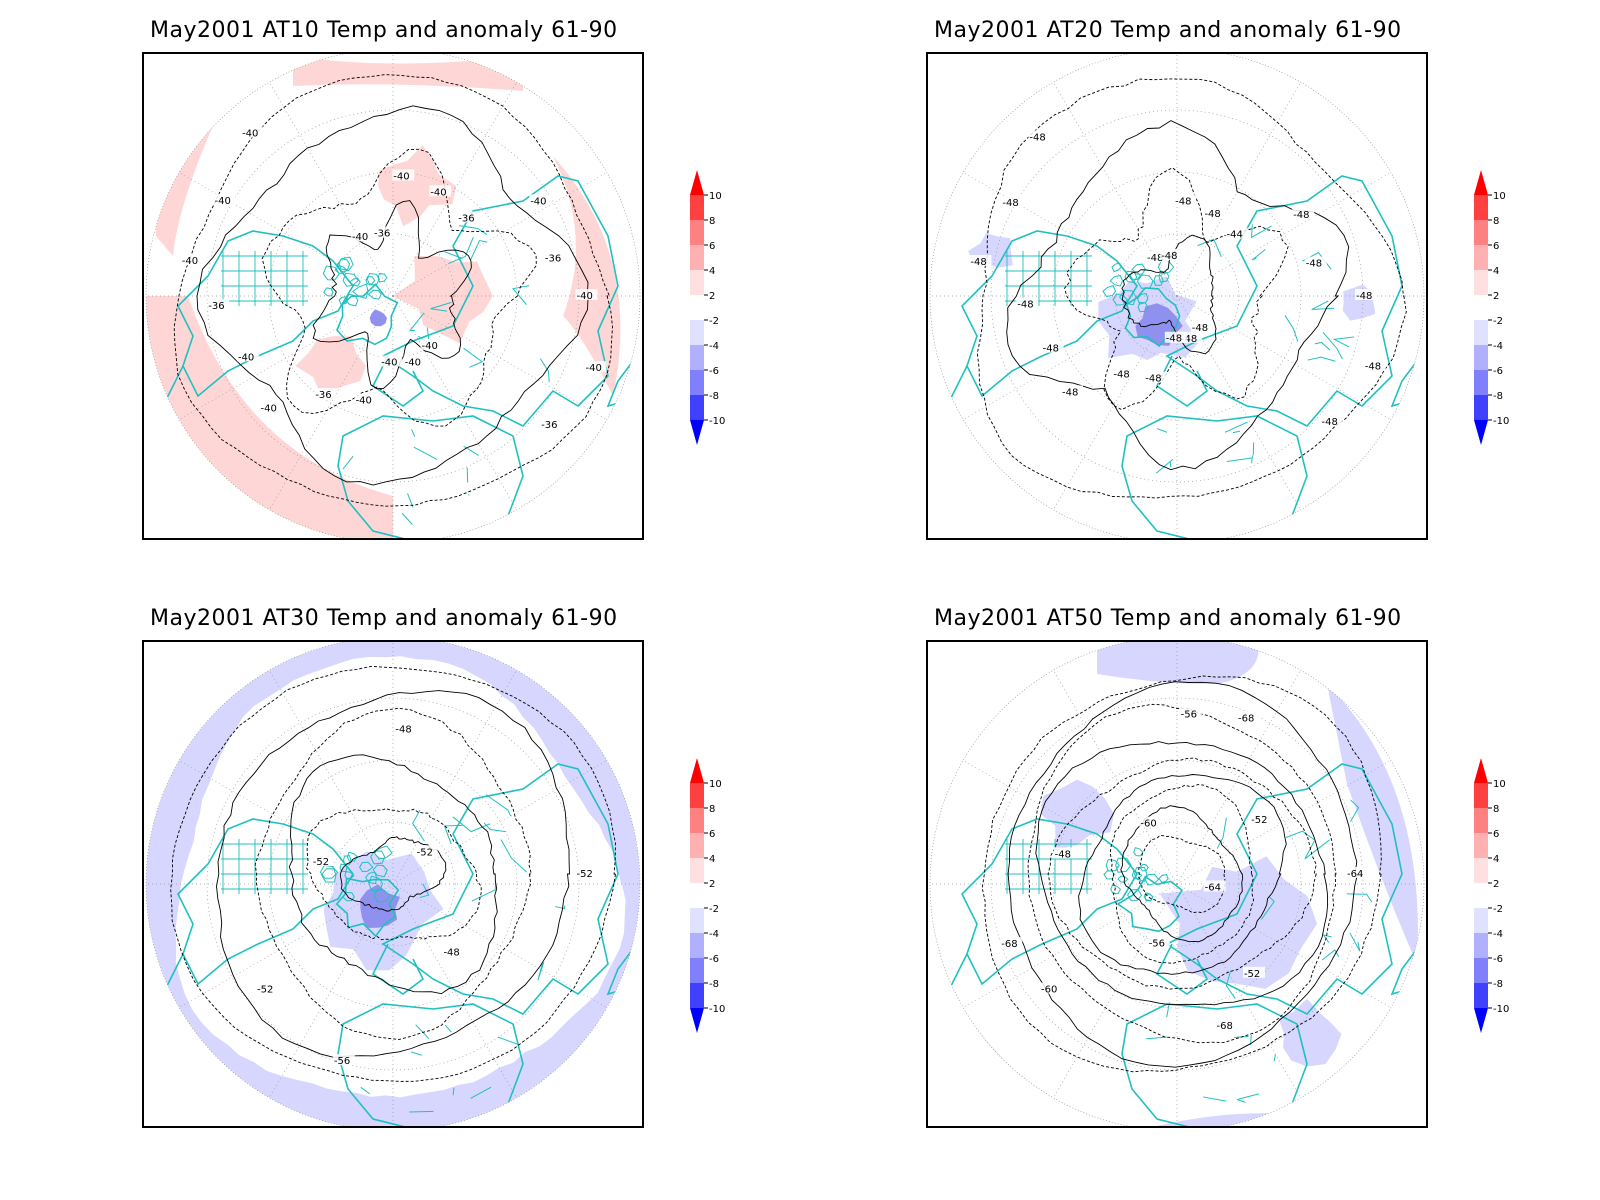  What do you see at coordinates (1168, 618) in the screenshot?
I see `panel-title: May2001 AT50 Temp and anomaly 61-90` at bounding box center [1168, 618].